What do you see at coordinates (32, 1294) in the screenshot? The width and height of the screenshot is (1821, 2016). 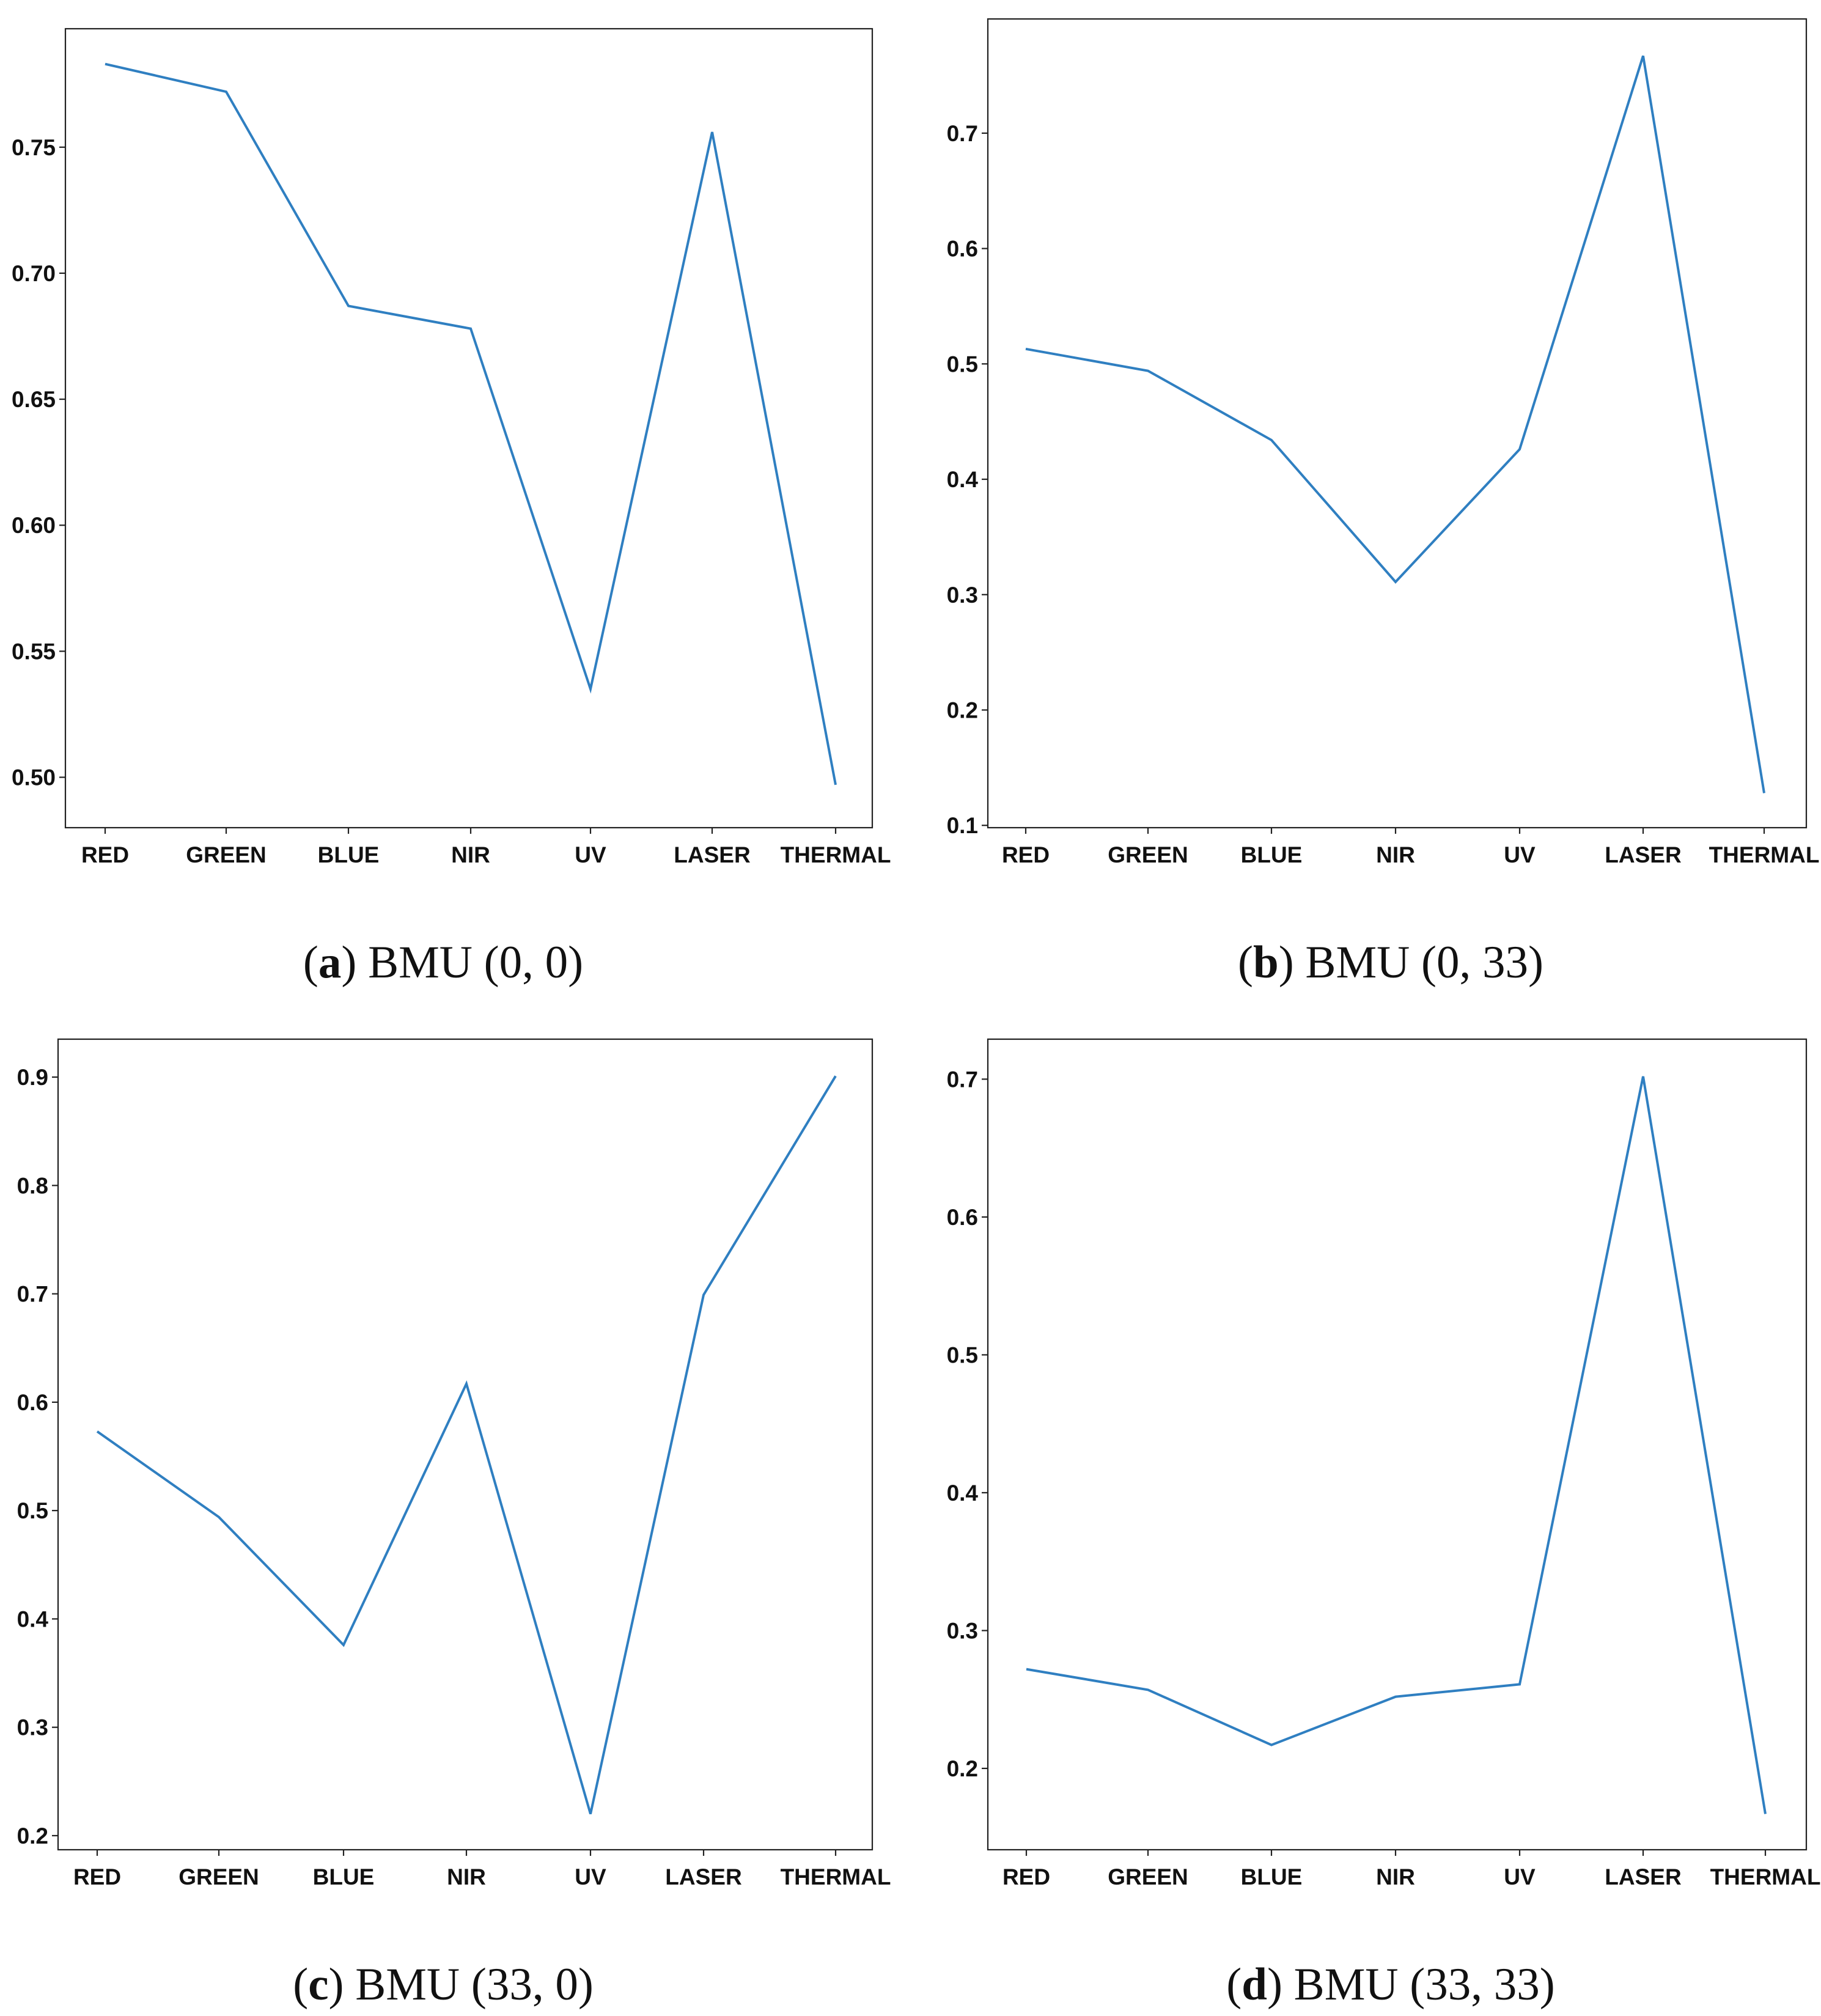 I see `y-tick-label-c-5: 0.7` at bounding box center [32, 1294].